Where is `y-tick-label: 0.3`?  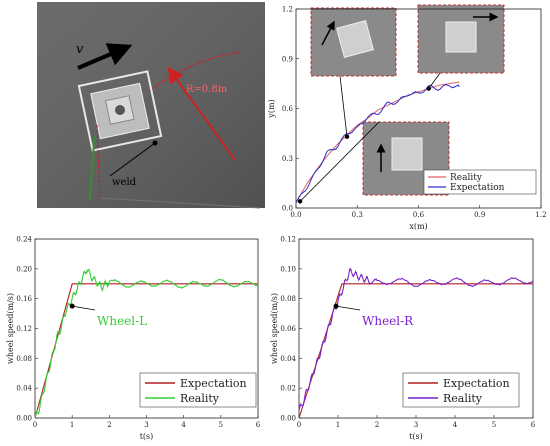
y-tick-label: 0.3 is located at coordinates (287, 159).